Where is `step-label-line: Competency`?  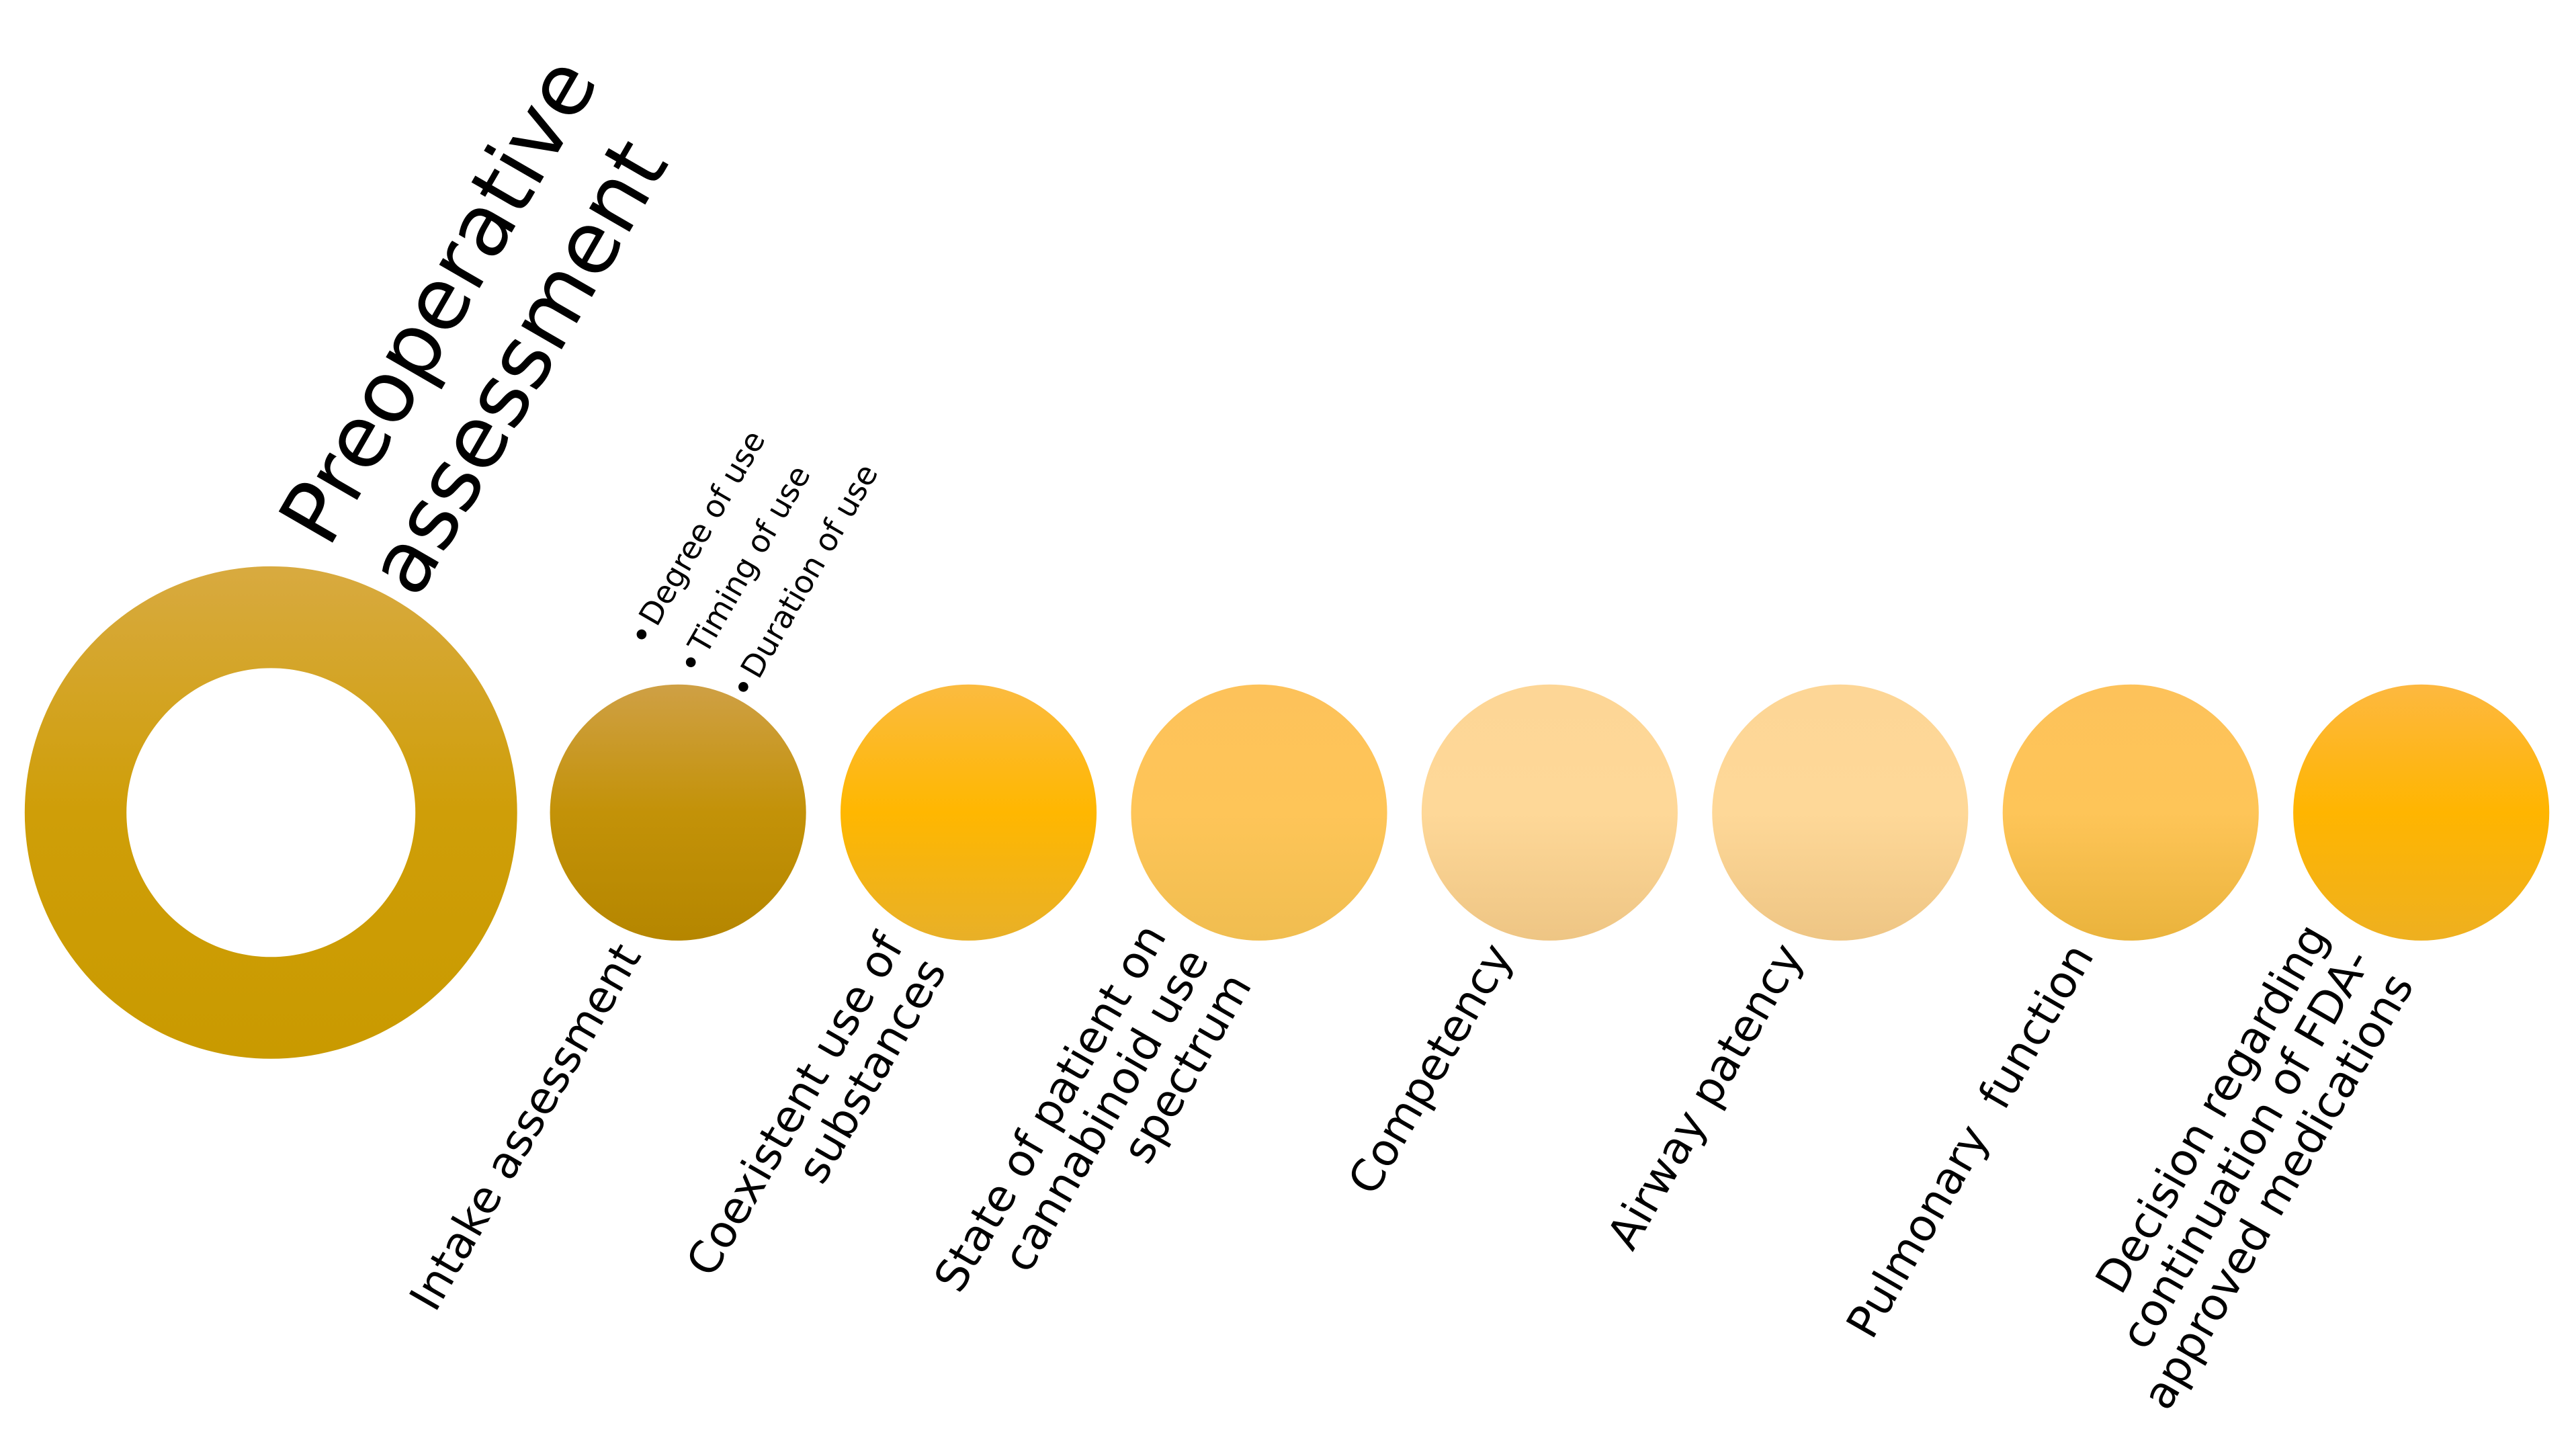 step-label-line: Competency is located at coordinates (1430, 1069).